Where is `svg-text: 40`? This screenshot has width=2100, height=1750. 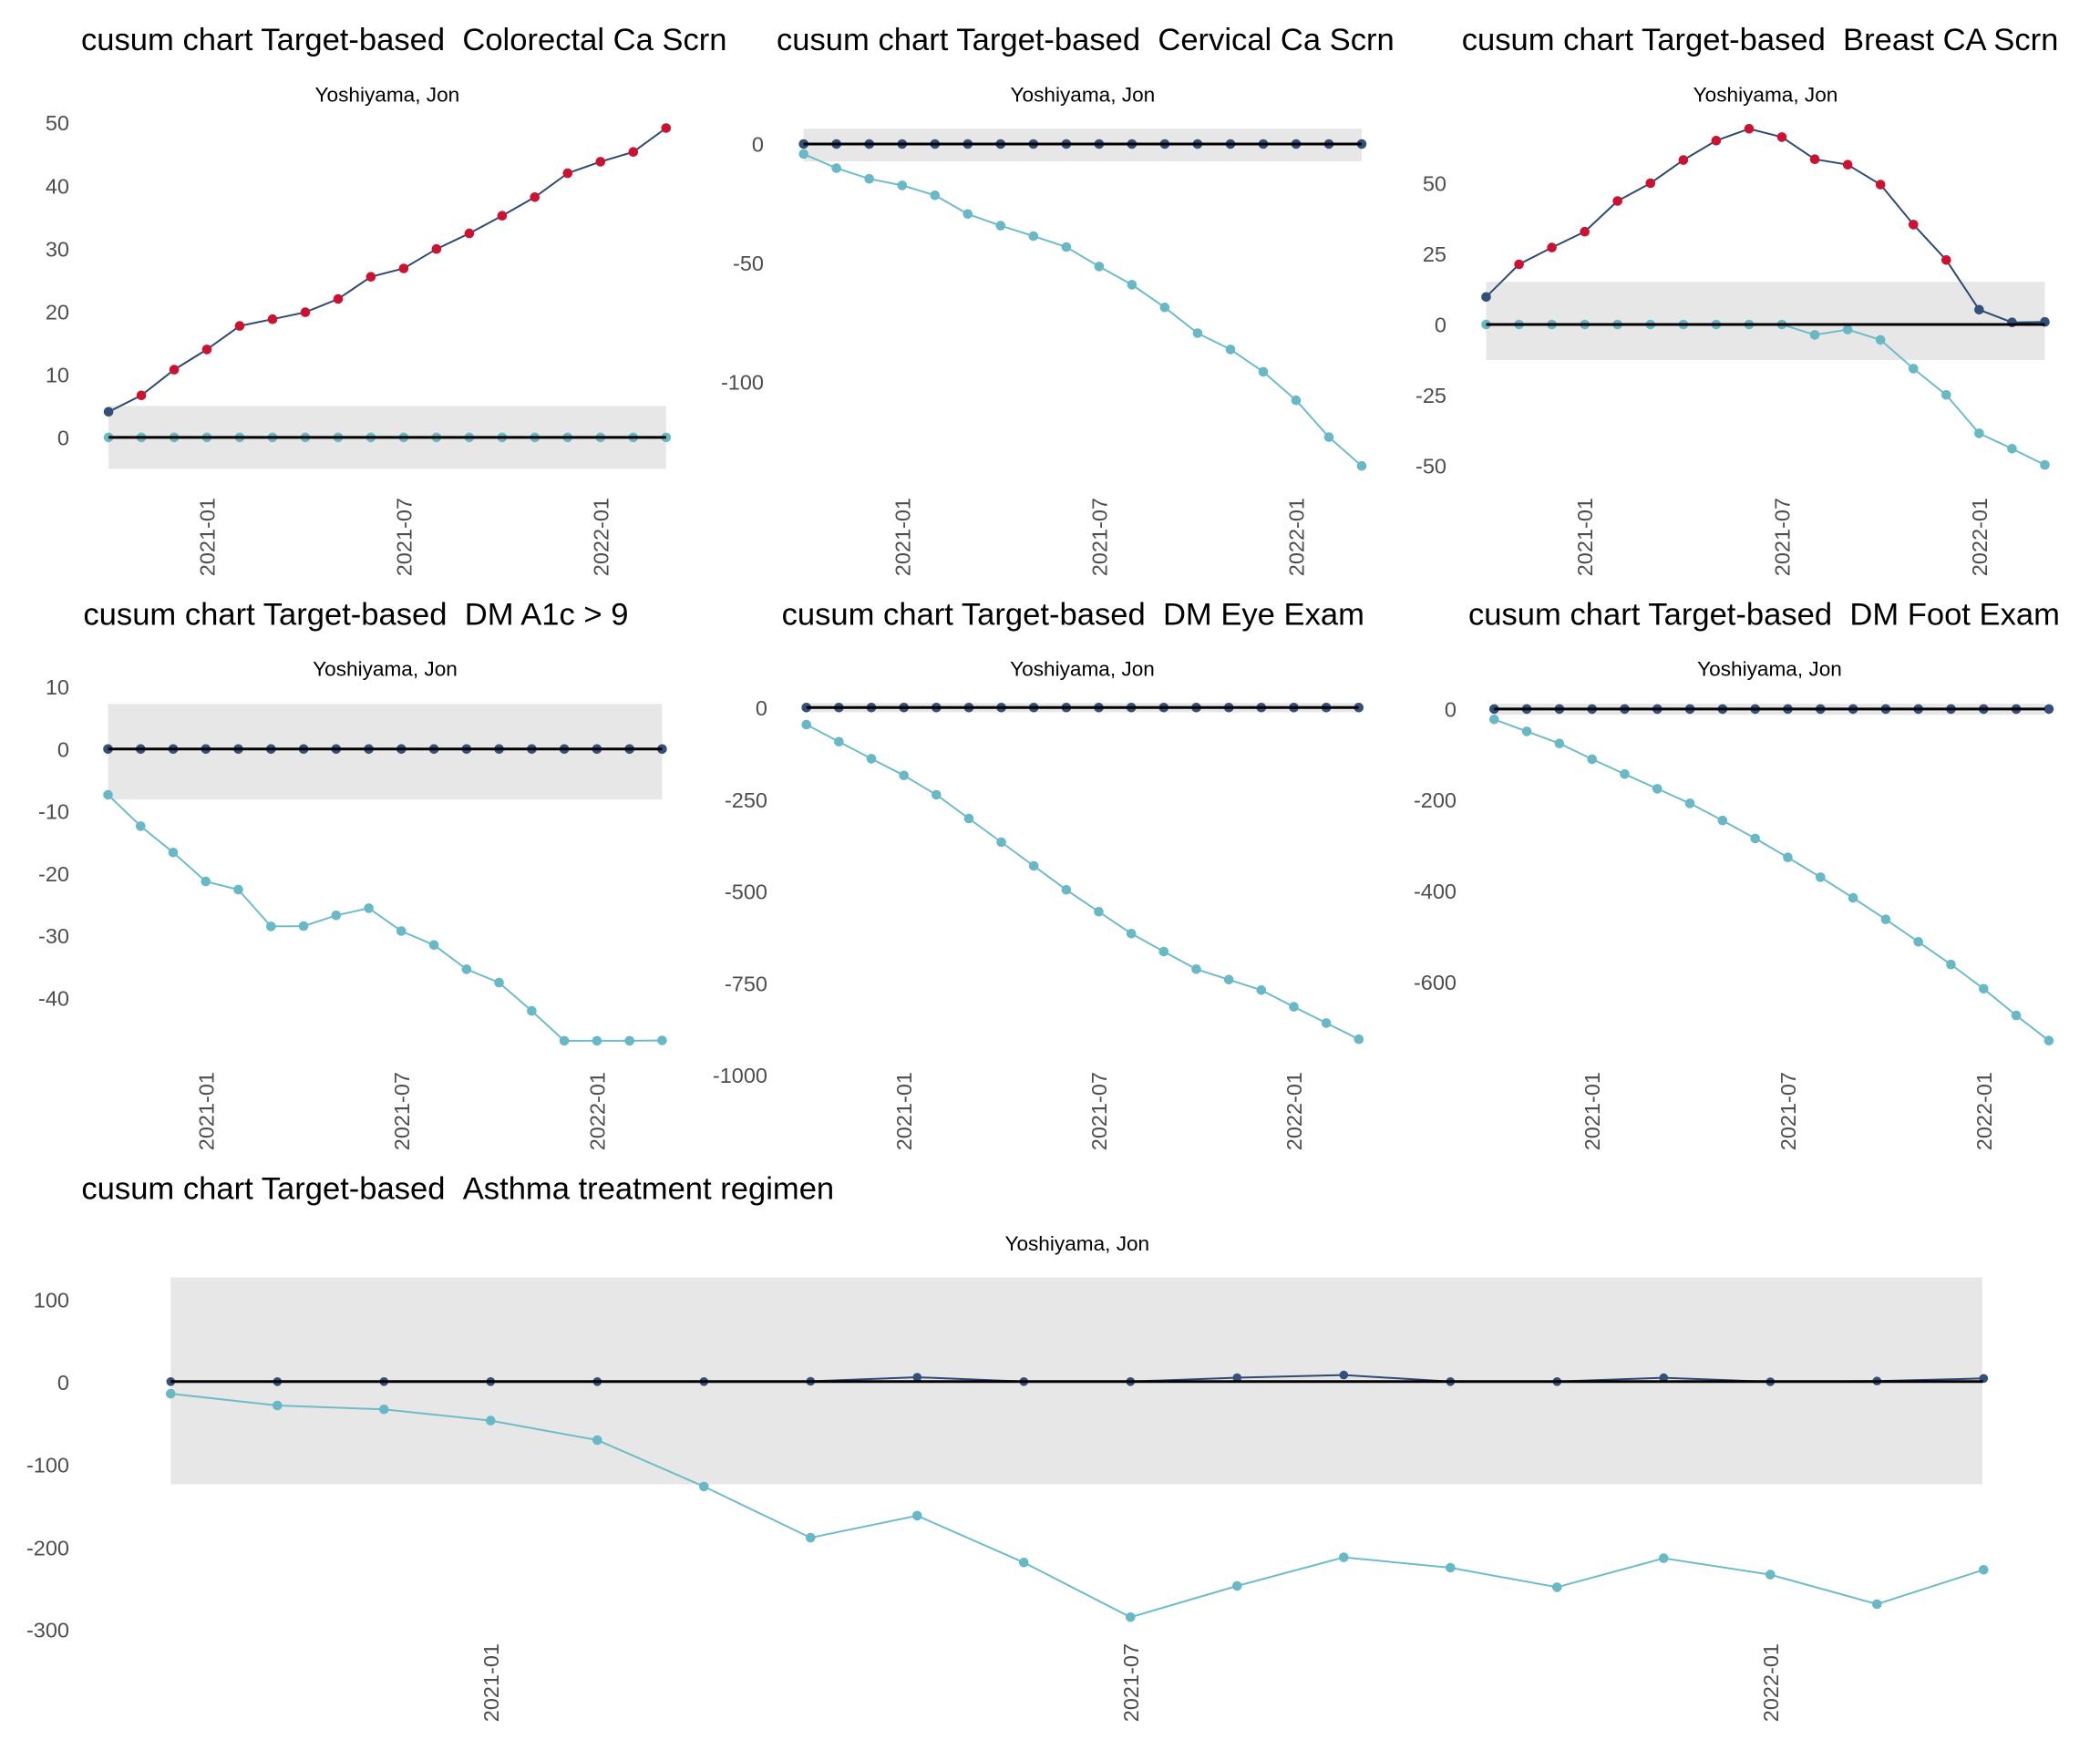 svg-text: 40 is located at coordinates (58, 186).